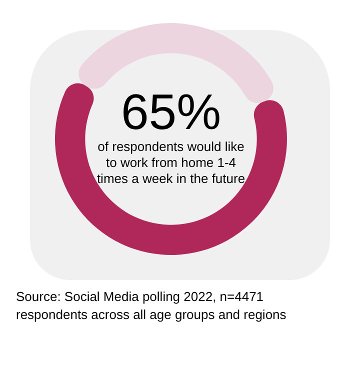 Image resolution: width=342 pixels, height=388 pixels. What do you see at coordinates (171, 112) in the screenshot?
I see `text: 65%` at bounding box center [171, 112].